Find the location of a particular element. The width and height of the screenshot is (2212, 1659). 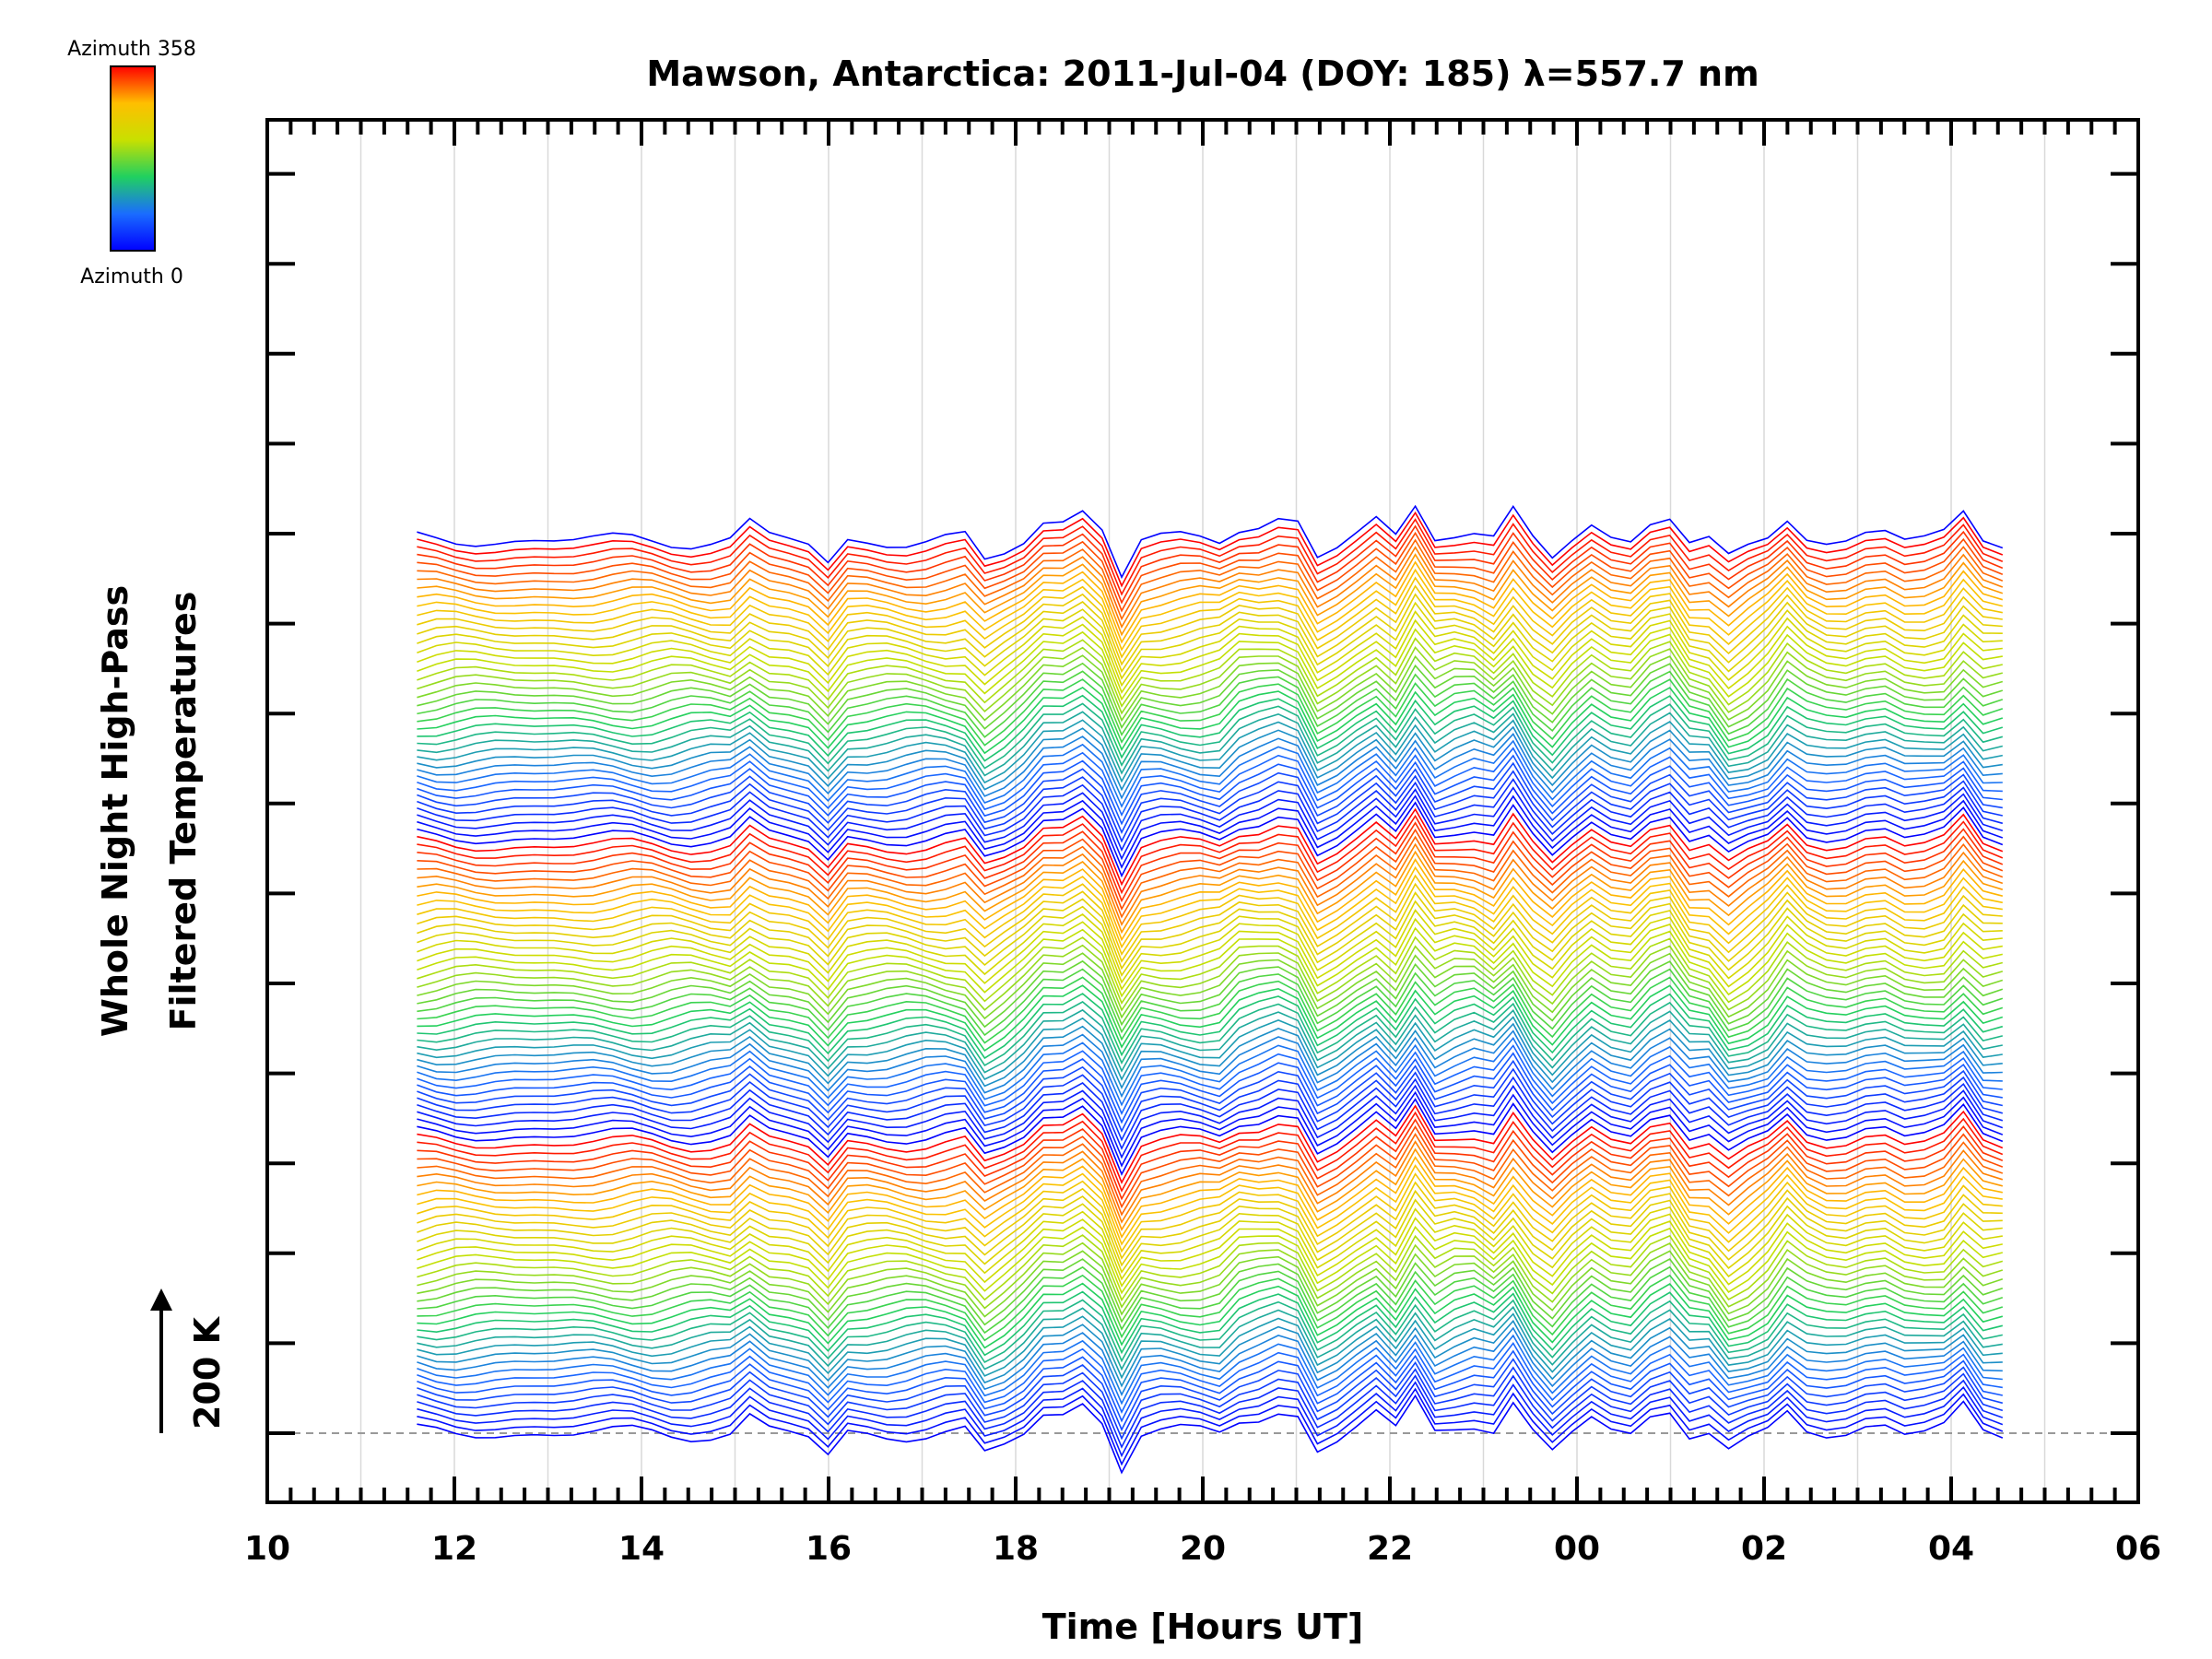

scale-label: 200 K is located at coordinates (207, 1372).